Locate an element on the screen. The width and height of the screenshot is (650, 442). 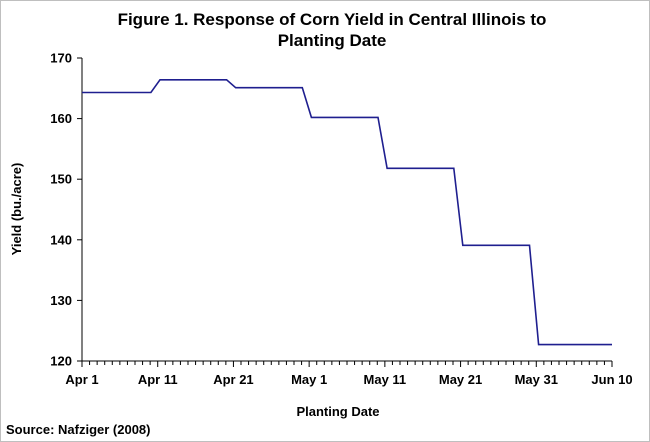
x-tick-label: Jun 10 is located at coordinates (611, 379).